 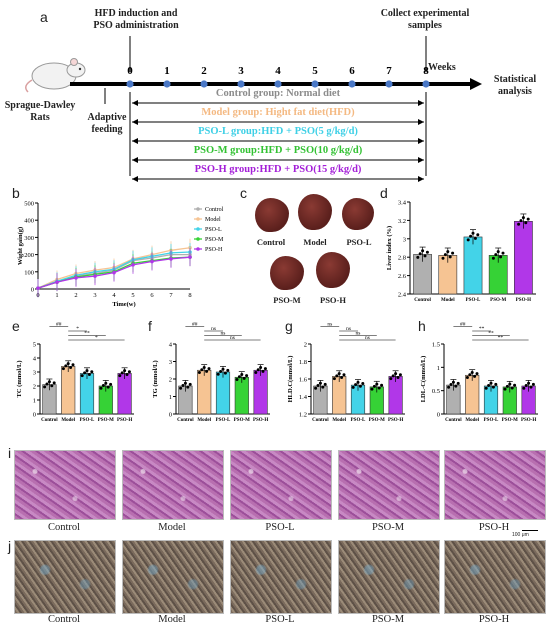 What do you see at coordinates (494, 619) in the screenshot?
I see `oro-caption-pso-h: PSO-H` at bounding box center [494, 619].